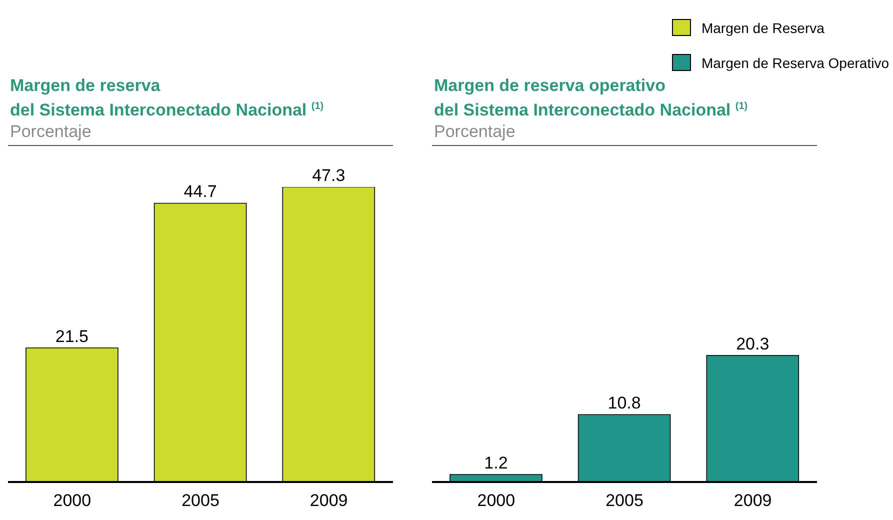 The image size is (893, 520). Describe the element at coordinates (200, 191) in the screenshot. I see `data-label: 44.7` at that location.